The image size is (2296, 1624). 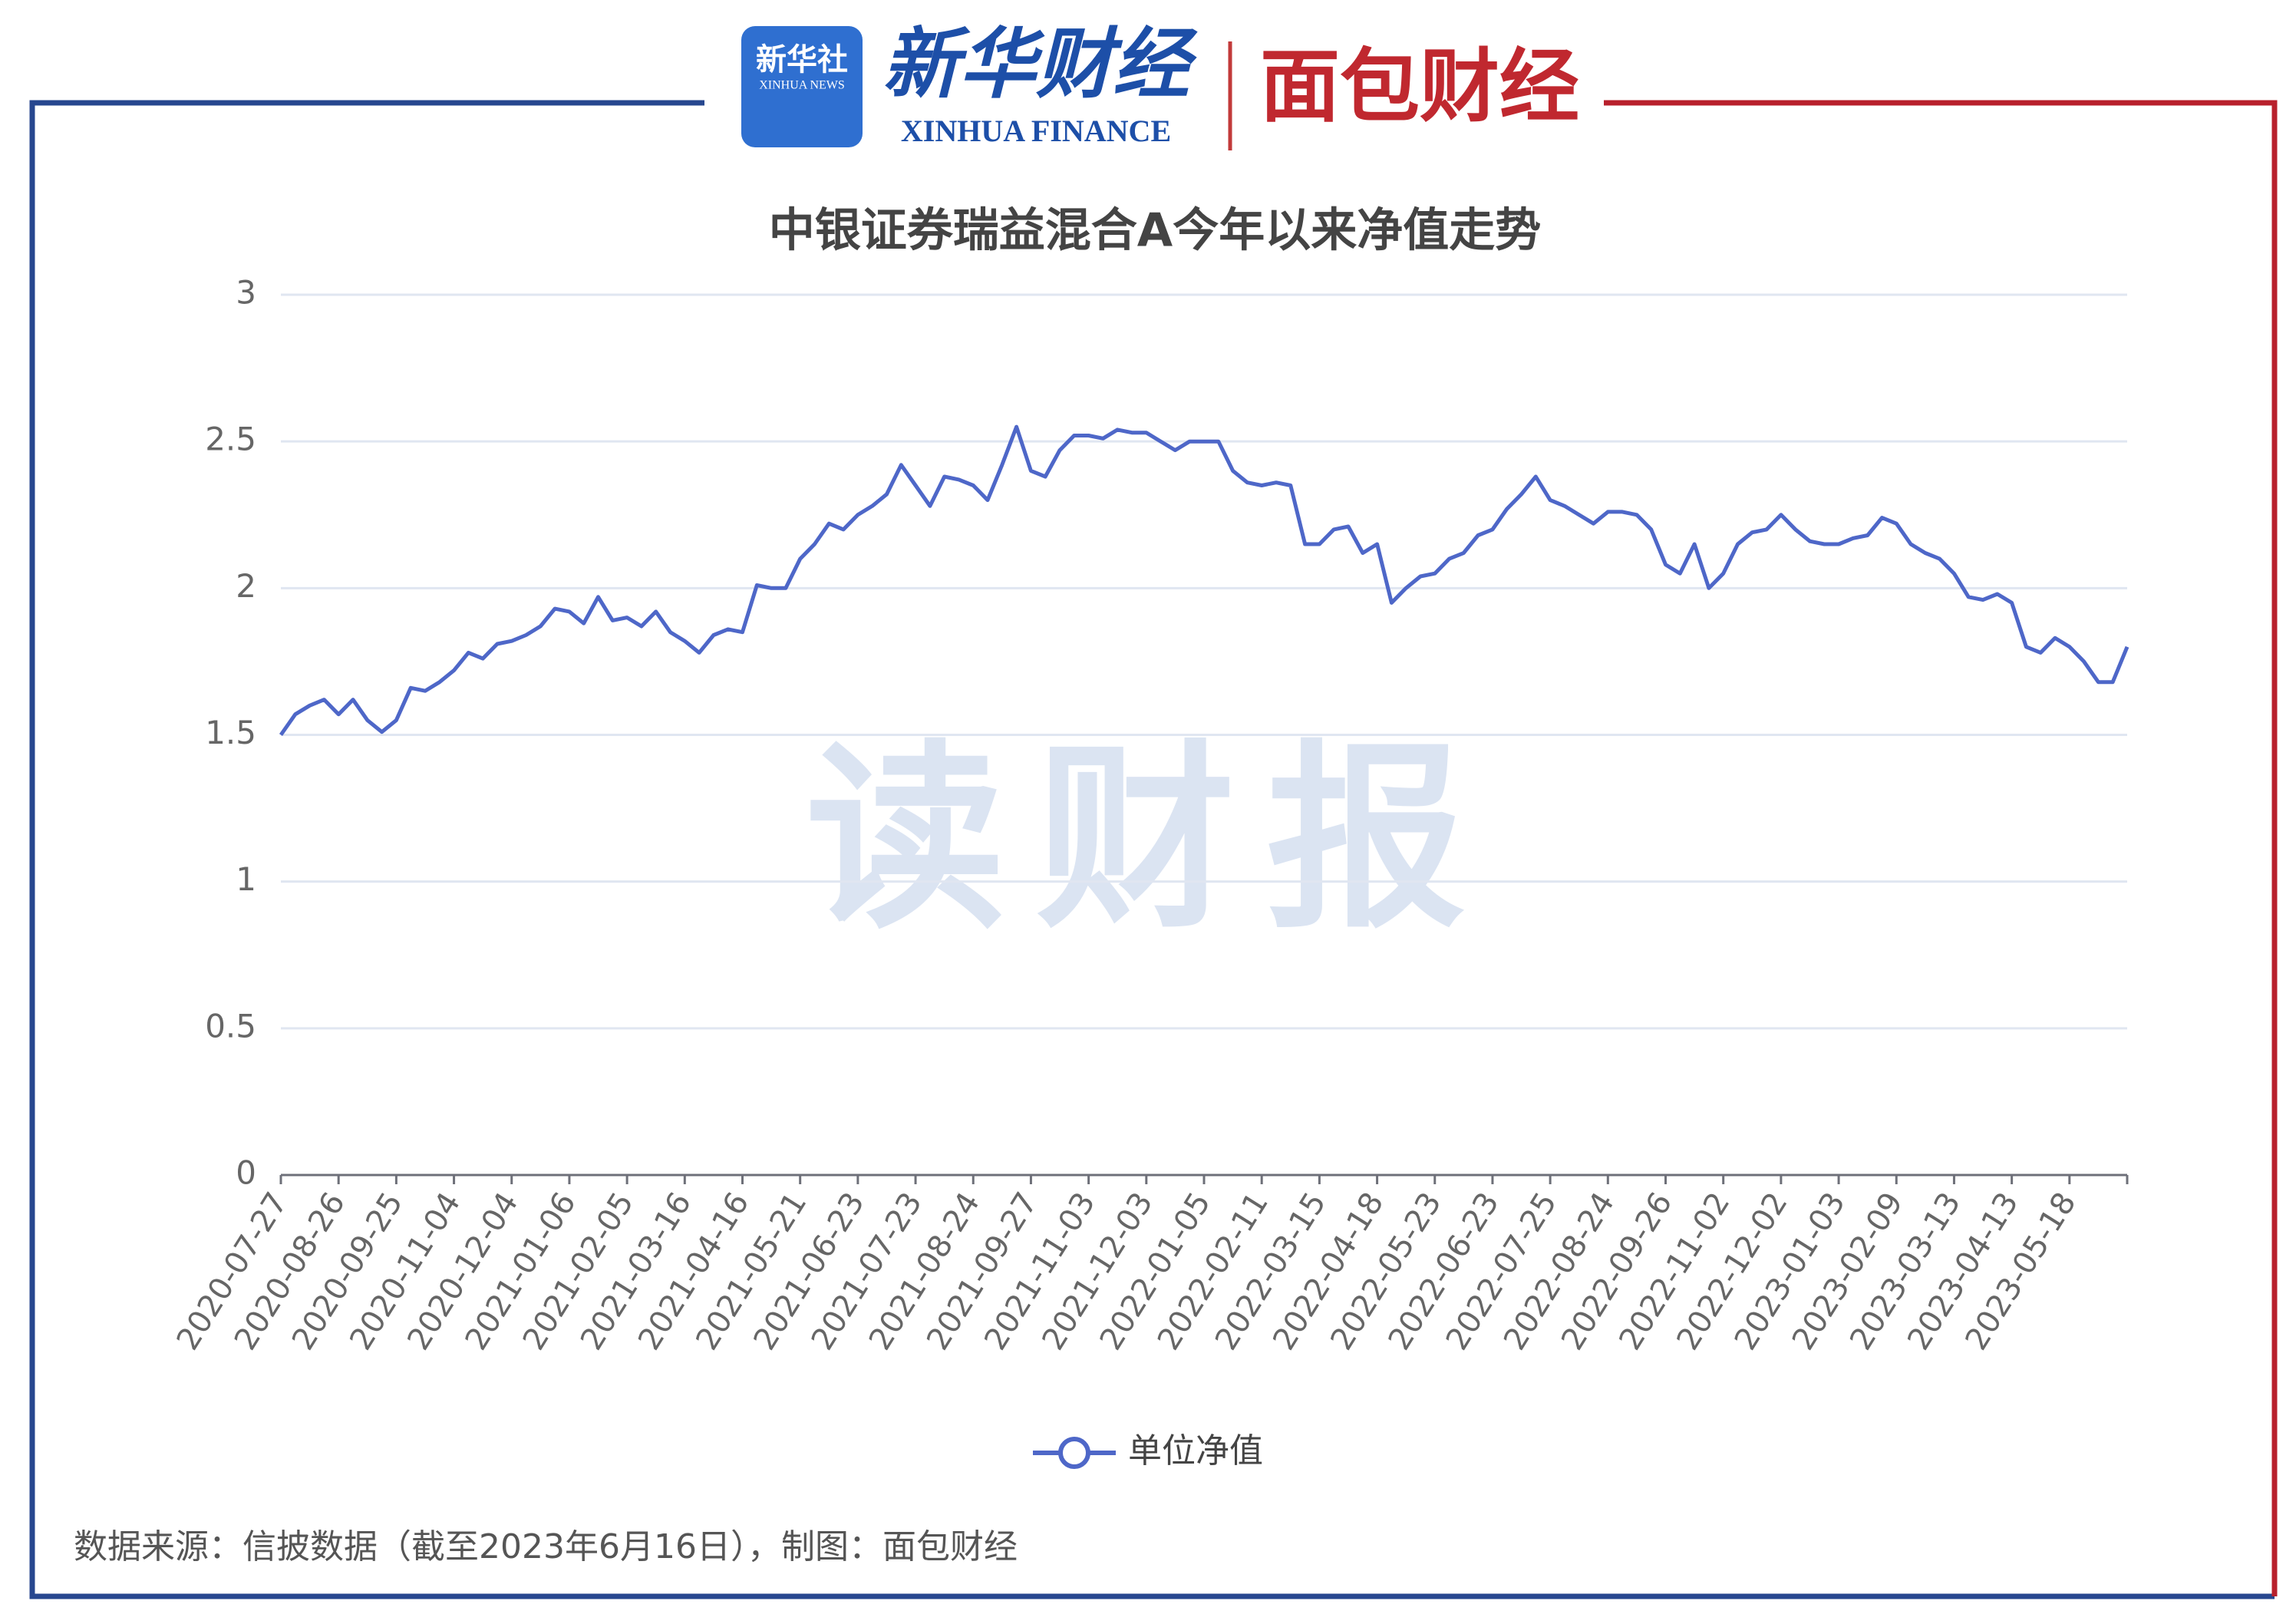 I want to click on legend-label: 单位净值, so click(x=1195, y=1451).